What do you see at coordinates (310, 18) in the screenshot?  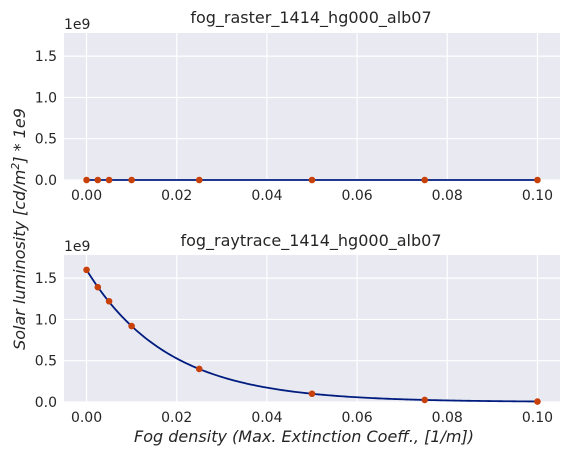 I see `chart-title: fog_raster_1414_hg000_alb07` at bounding box center [310, 18].